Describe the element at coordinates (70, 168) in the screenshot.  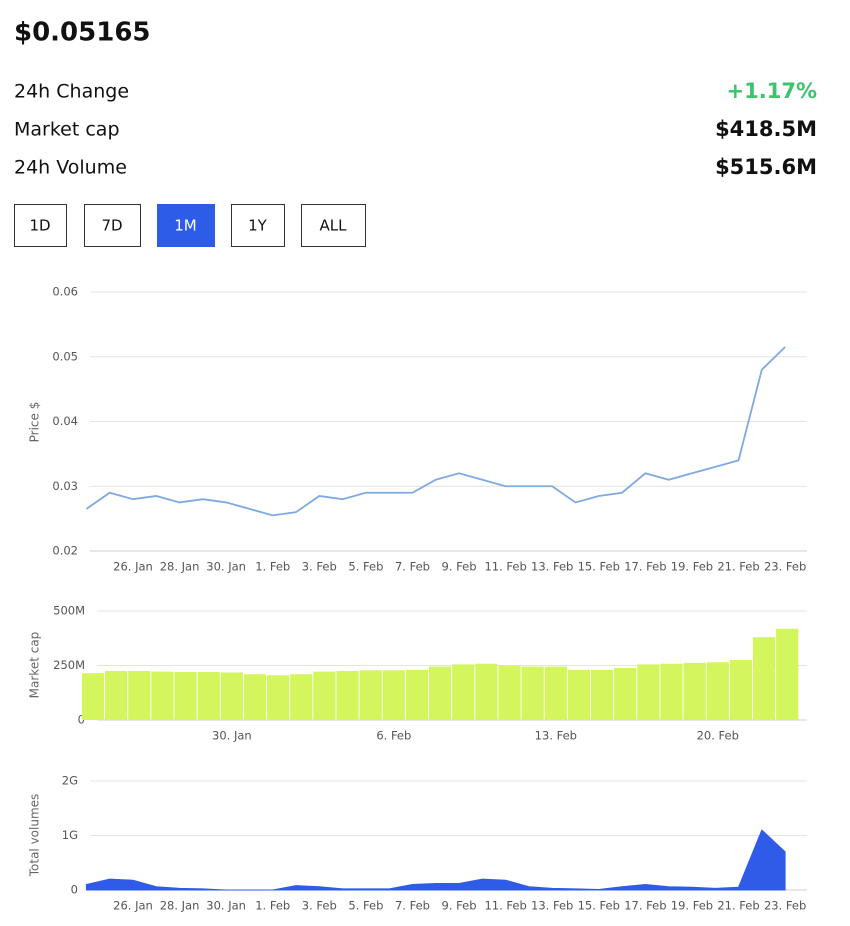
I see `stat-label: 24h Volume` at that location.